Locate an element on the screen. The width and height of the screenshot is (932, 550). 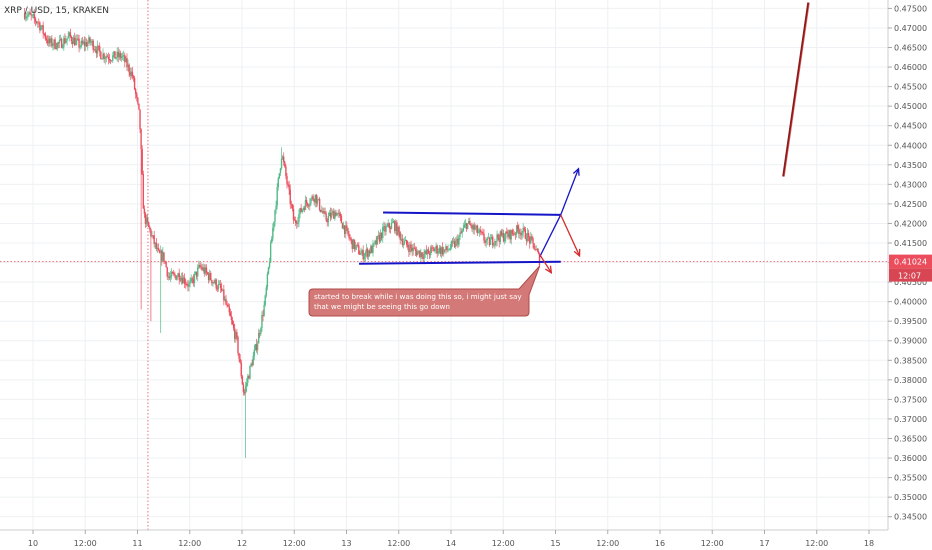
upper-trendline is located at coordinates (472, 213).